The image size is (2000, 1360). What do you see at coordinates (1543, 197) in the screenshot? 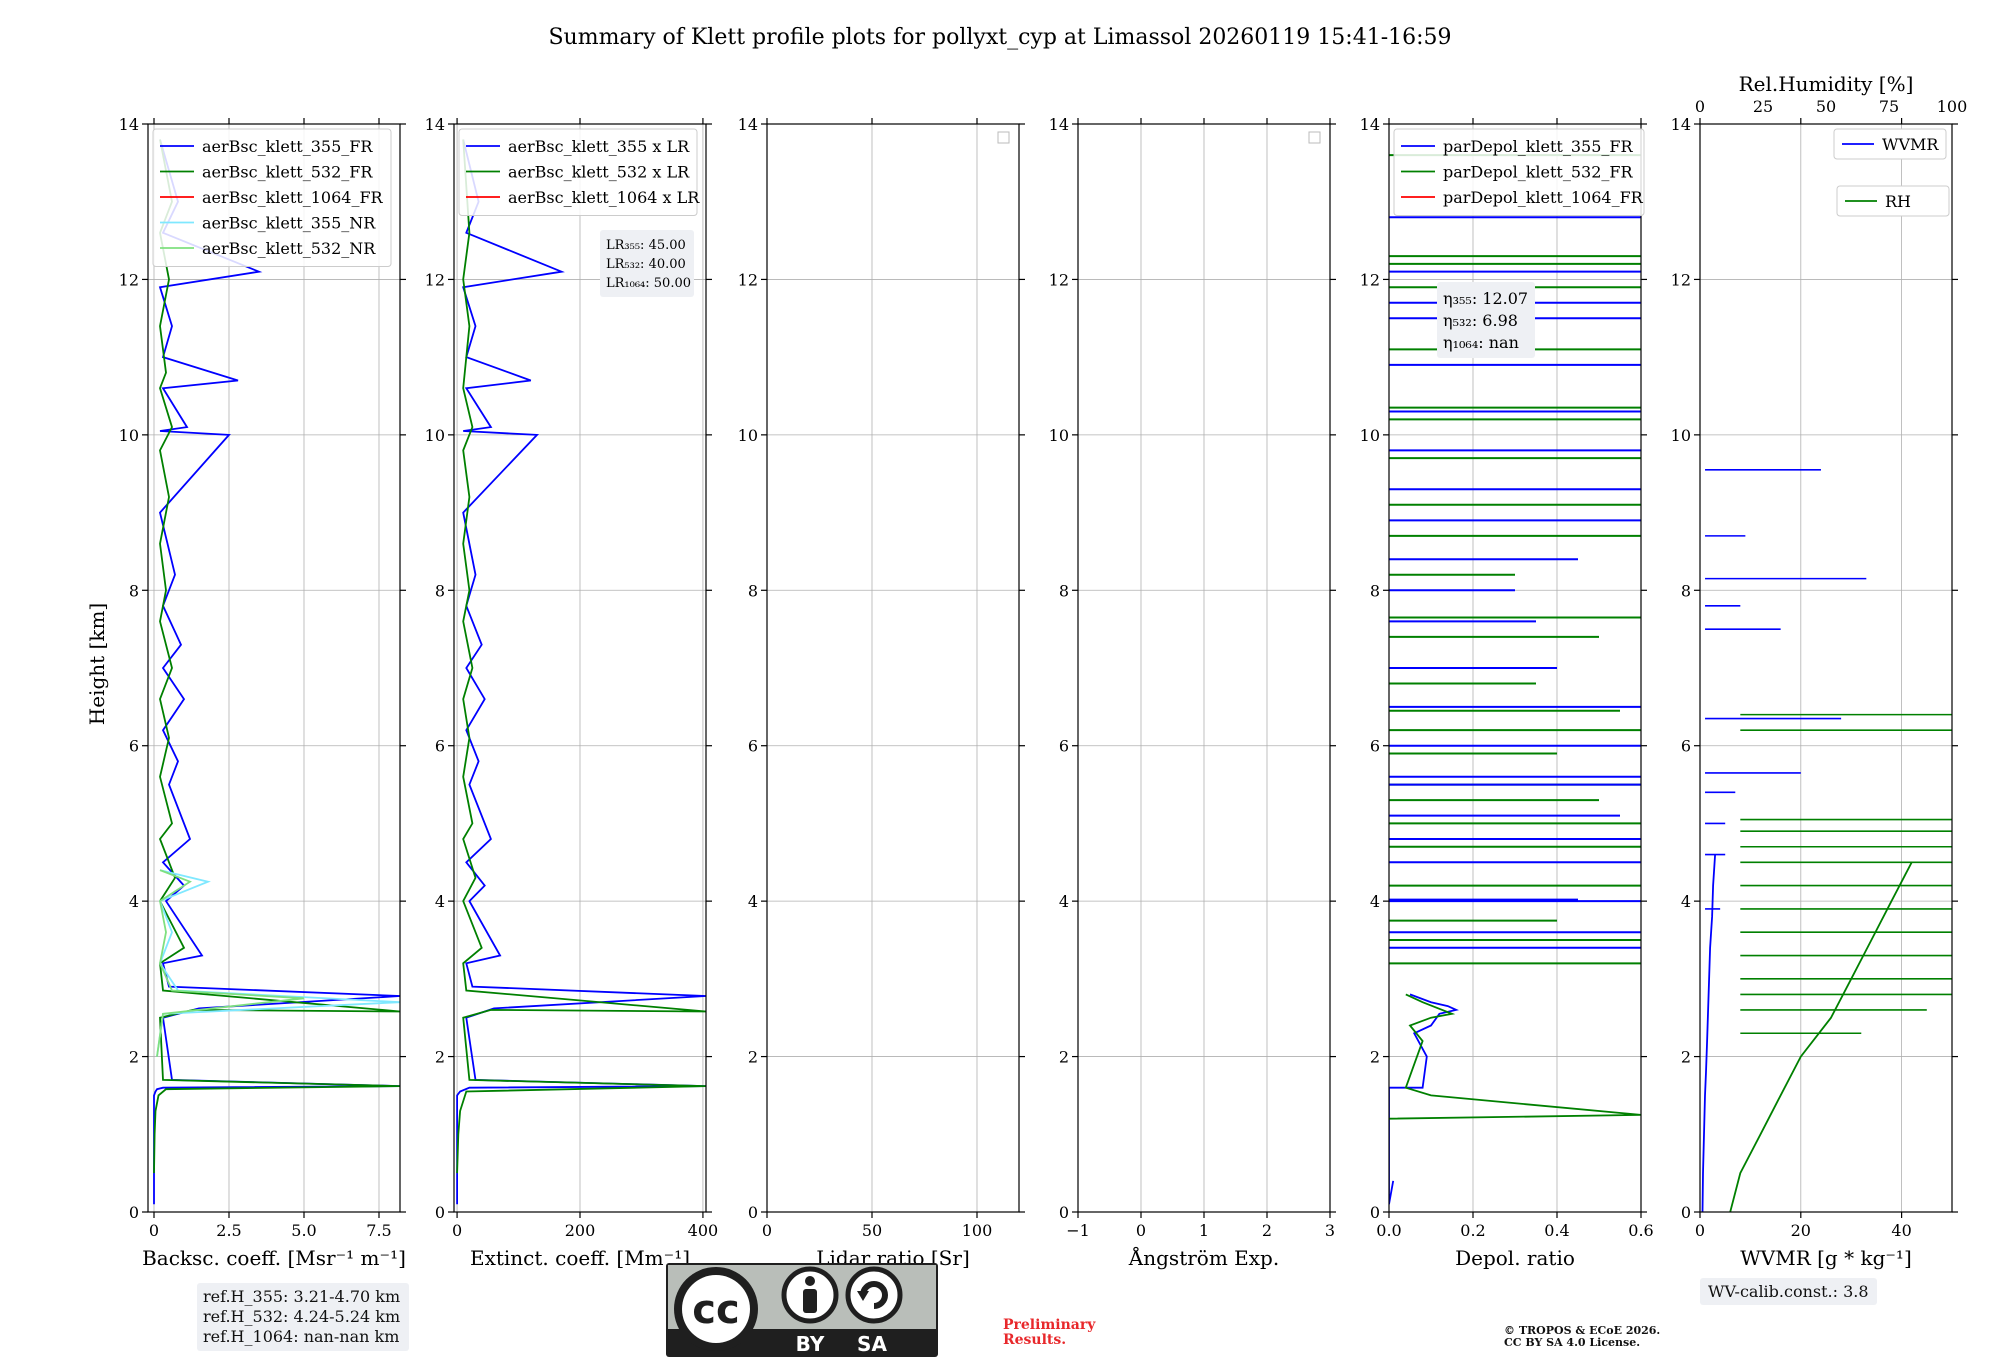
I see `legend-label: parDepol_klett_1064_FR` at bounding box center [1543, 197].